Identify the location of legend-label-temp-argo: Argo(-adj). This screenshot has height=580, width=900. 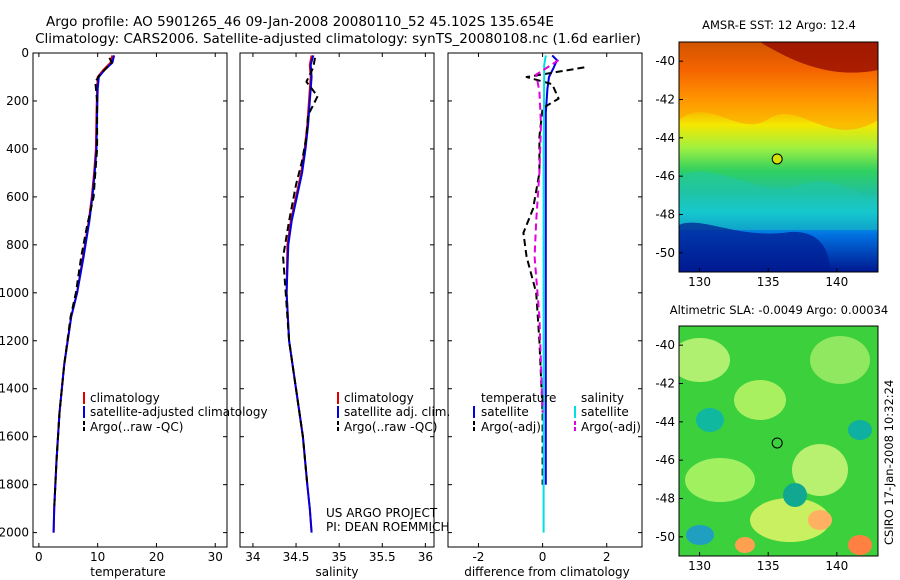
(511, 427).